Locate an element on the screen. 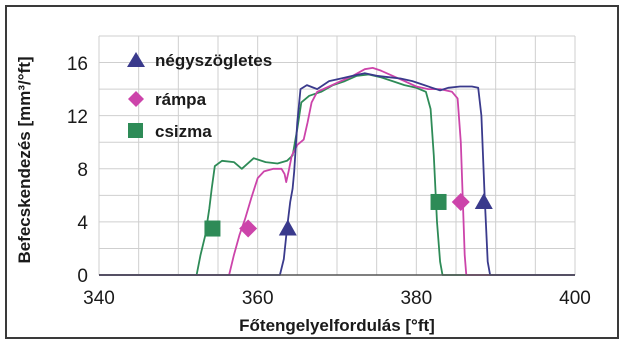 The width and height of the screenshot is (626, 346). x-tick-labels: 340 360 380 400 is located at coordinates (337, 298).